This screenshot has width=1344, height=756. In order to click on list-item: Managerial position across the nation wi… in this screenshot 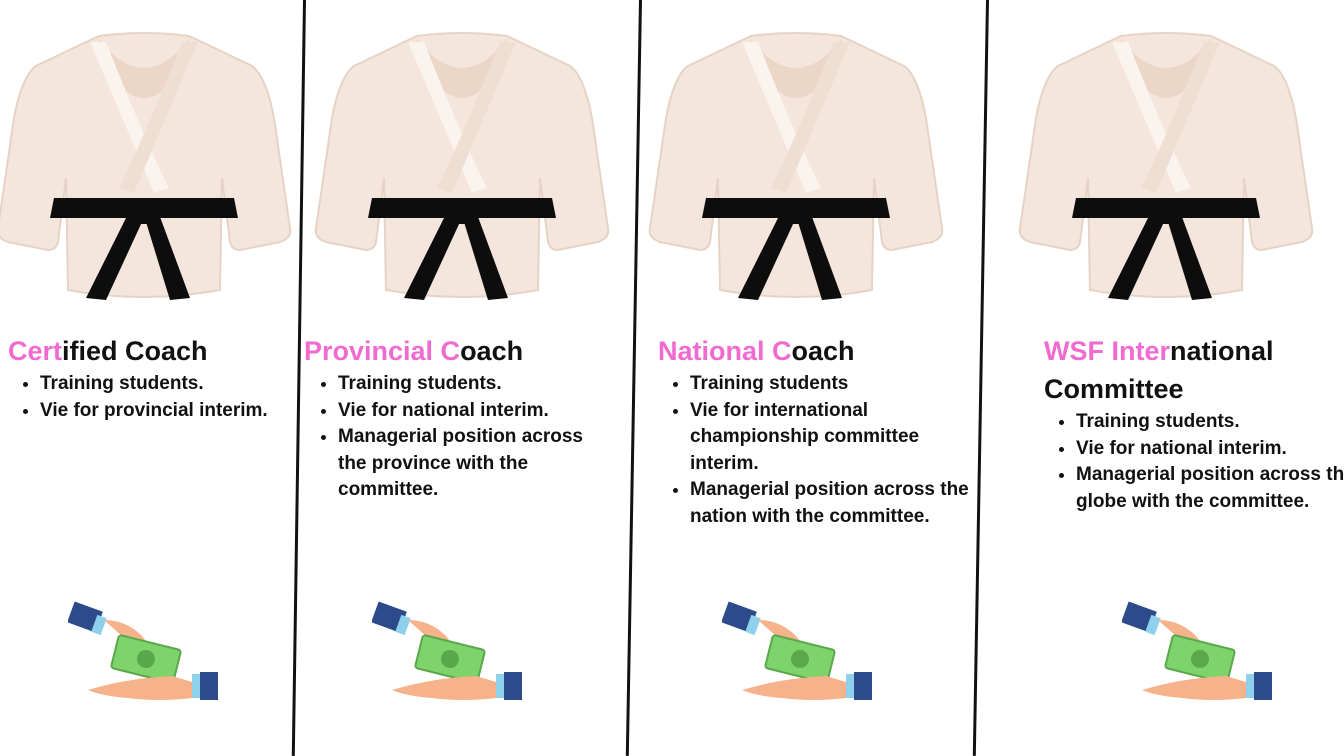, I will do `click(834, 503)`.